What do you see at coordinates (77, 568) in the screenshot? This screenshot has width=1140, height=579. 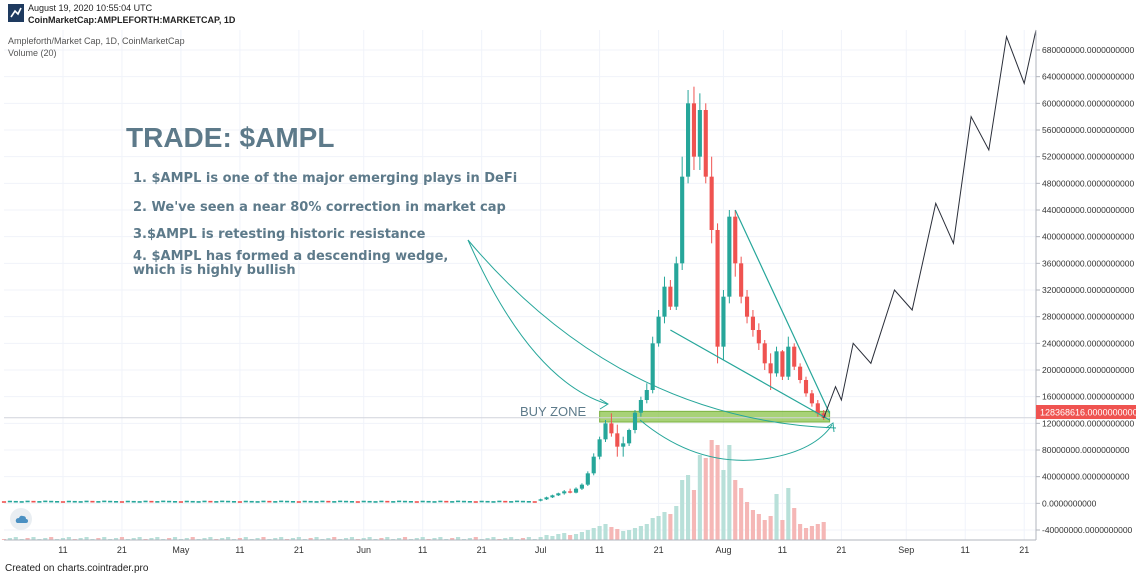 I see `footer-credit: Created on charts.cointrader.pro` at bounding box center [77, 568].